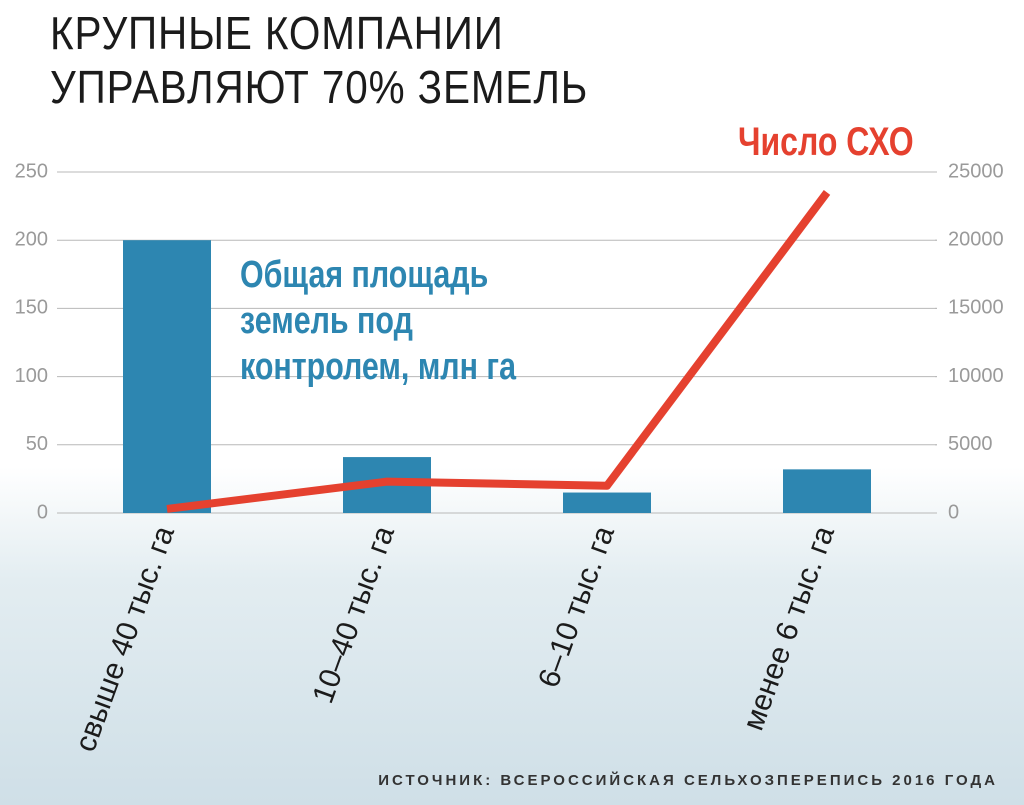 Image resolution: width=1024 pixels, height=805 pixels. What do you see at coordinates (31, 376) in the screenshot?
I see `y-tick-label: 100` at bounding box center [31, 376].